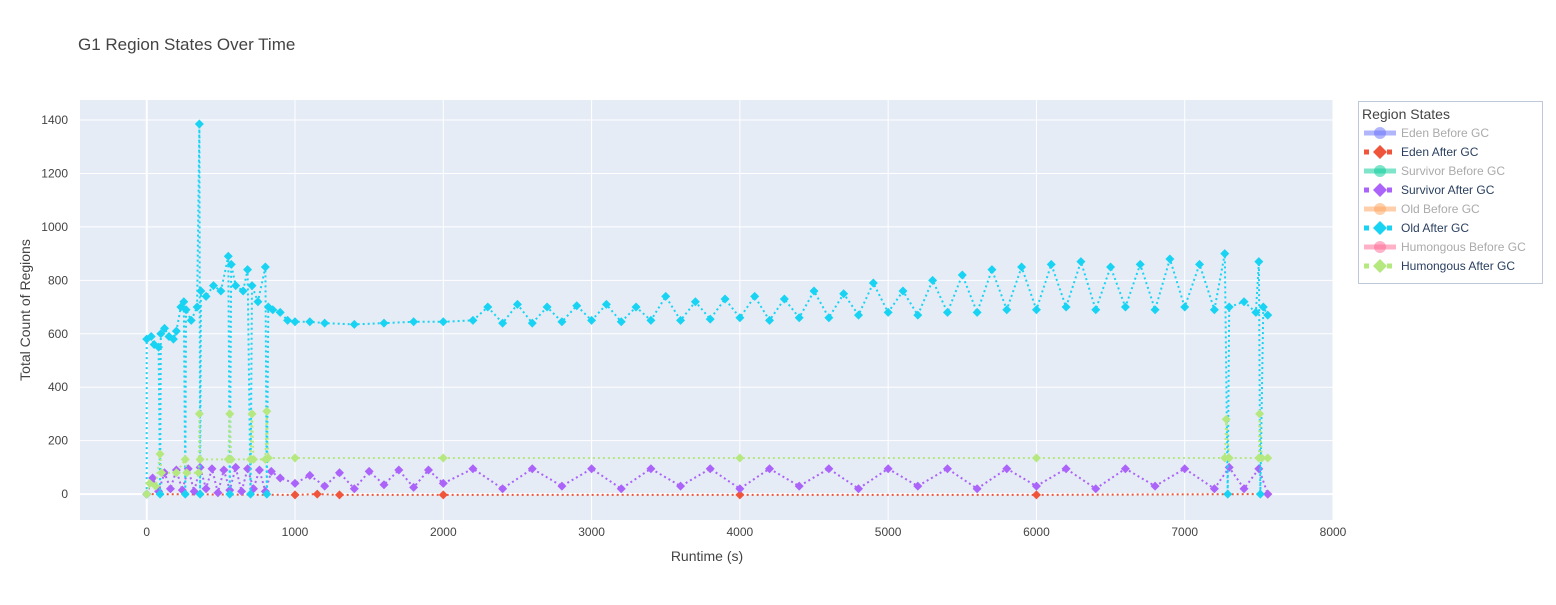 This screenshot has height=605, width=1556. I want to click on x-tick-label: 4000, so click(740, 532).